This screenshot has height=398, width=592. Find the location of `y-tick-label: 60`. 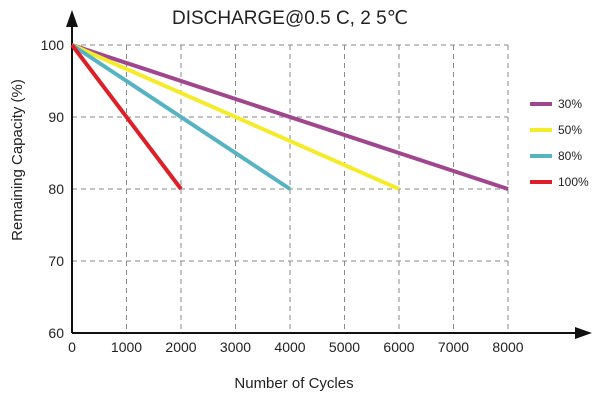

y-tick-label: 60 is located at coordinates (56, 333).